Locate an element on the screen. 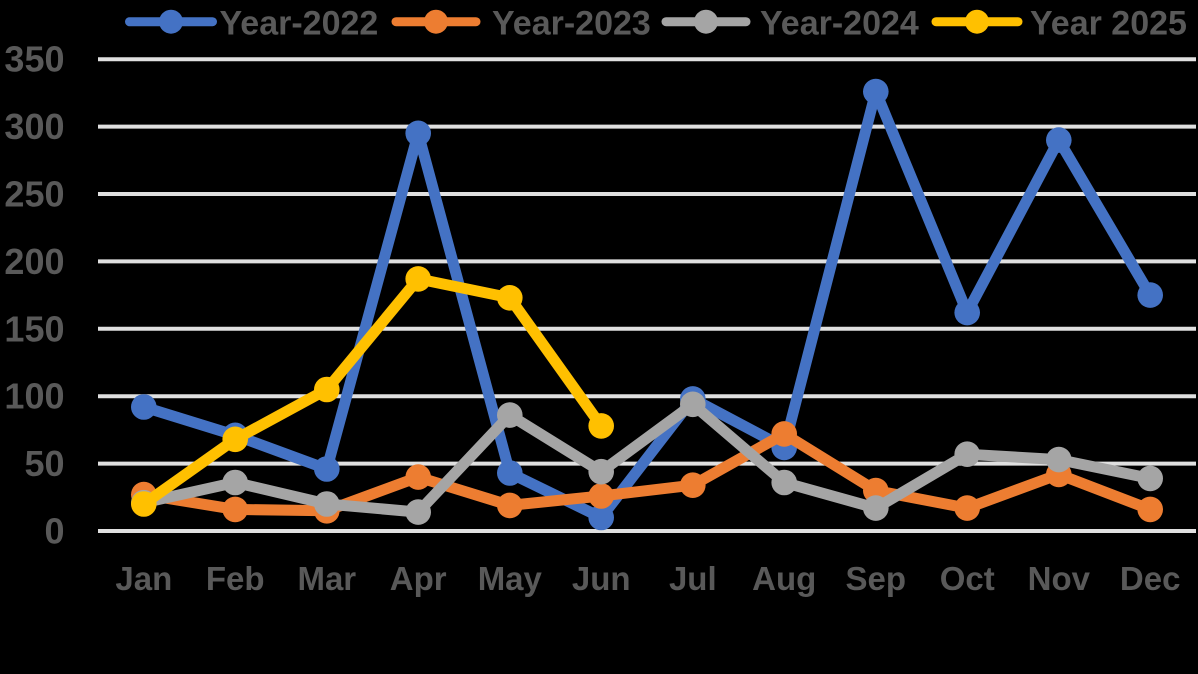 The image size is (1198, 674). svg-text: 0 is located at coordinates (54, 531).